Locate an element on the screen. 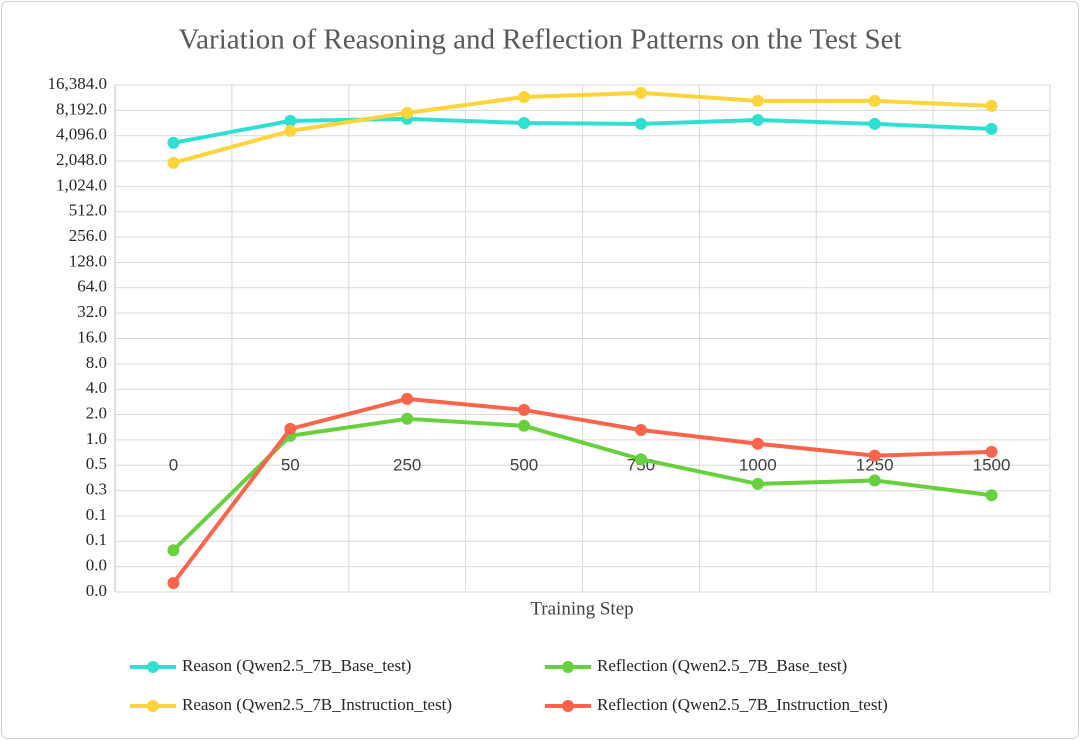 The width and height of the screenshot is (1080, 740). y-tick-label: 16,384.0 is located at coordinates (78, 83).